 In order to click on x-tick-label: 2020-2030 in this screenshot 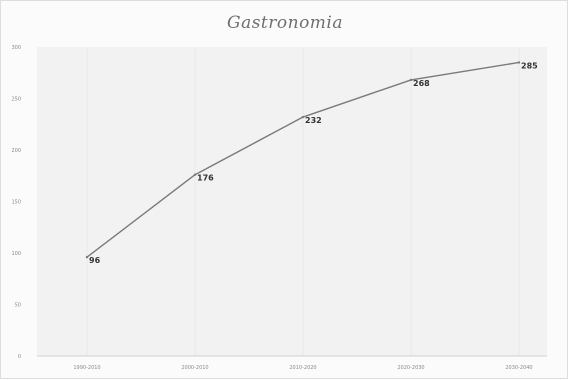, I will do `click(410, 368)`.